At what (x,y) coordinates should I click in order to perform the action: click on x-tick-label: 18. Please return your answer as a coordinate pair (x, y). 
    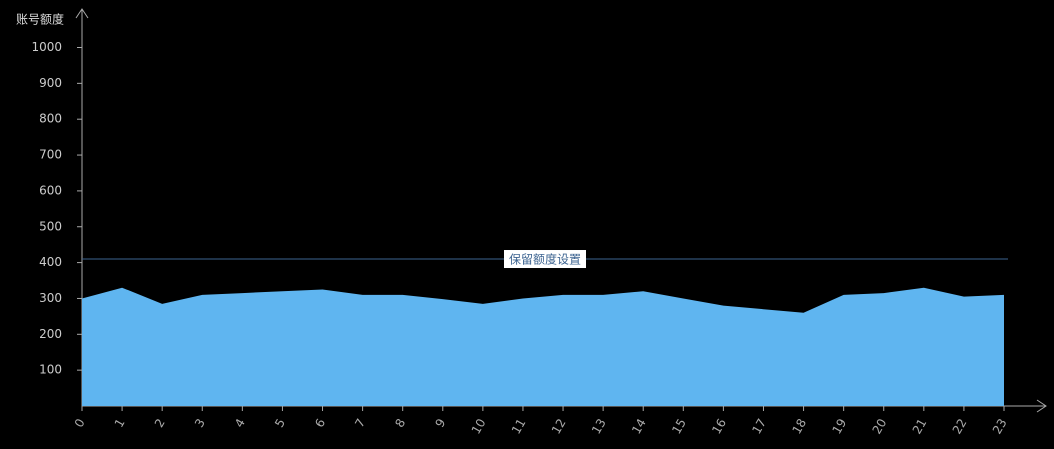
    Looking at the image, I should click on (799, 426).